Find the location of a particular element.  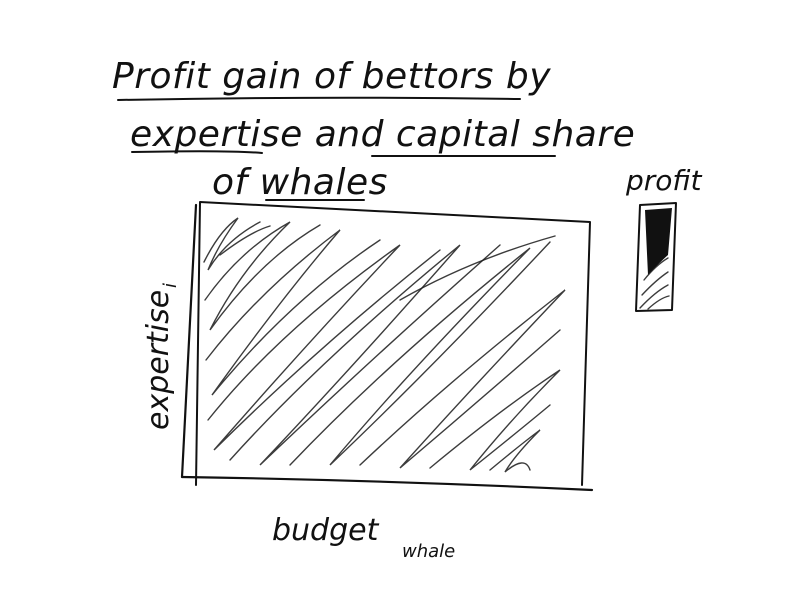

y-axis-subscript: i is located at coordinates (170, 285).